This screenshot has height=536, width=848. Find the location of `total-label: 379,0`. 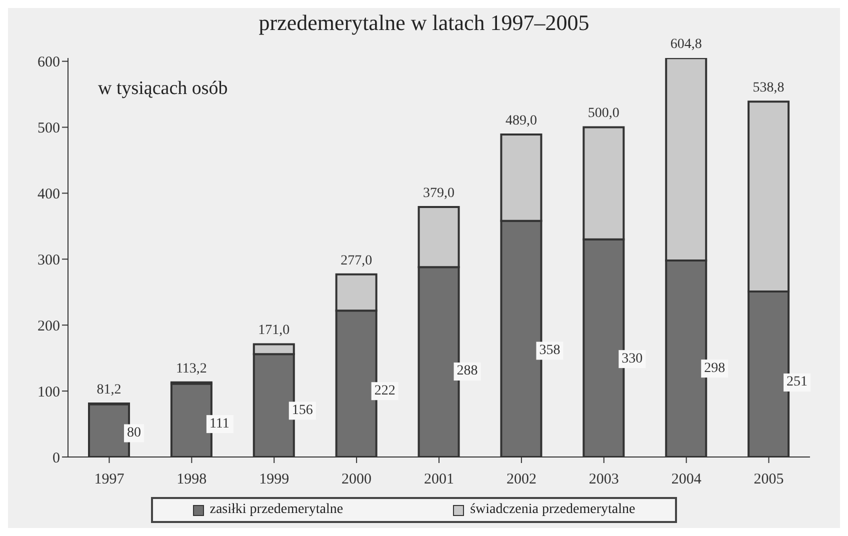

total-label: 379,0 is located at coordinates (439, 194).